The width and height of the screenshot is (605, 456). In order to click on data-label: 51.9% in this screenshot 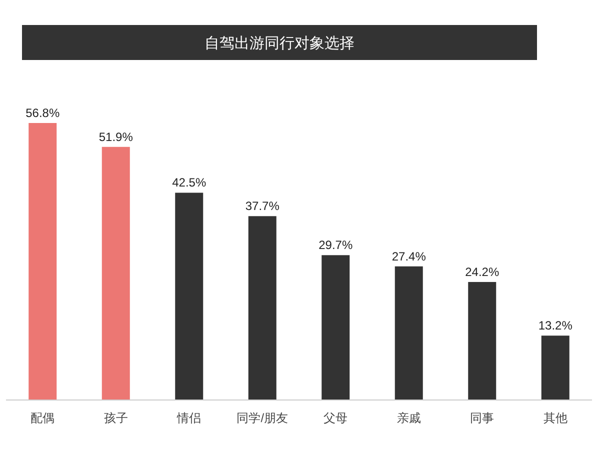, I will do `click(116, 137)`.